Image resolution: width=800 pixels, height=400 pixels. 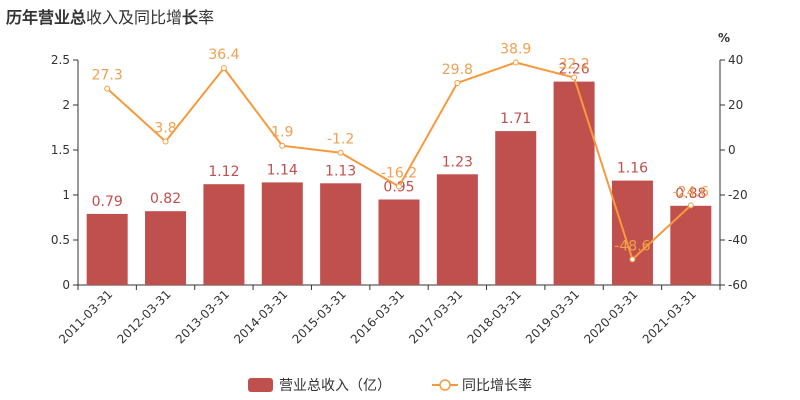 I want to click on growth-rate-data-label: 38.9, so click(x=515, y=49).